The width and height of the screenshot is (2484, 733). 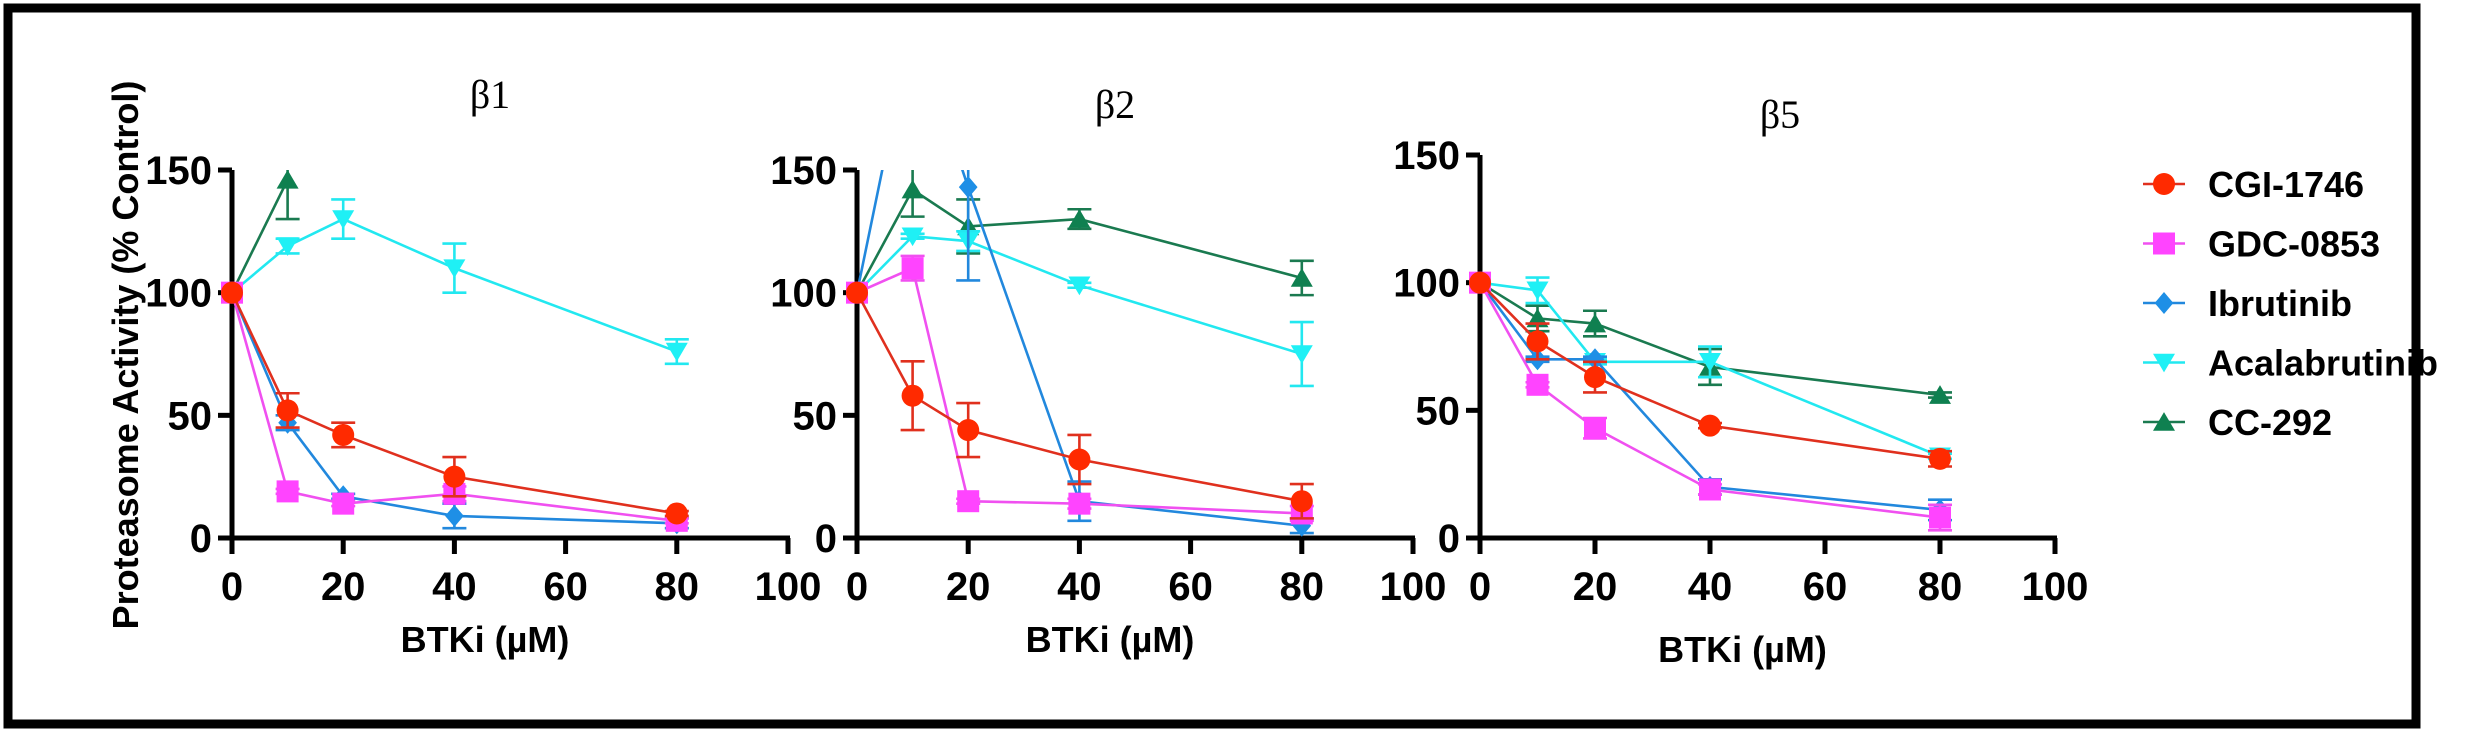 What do you see at coordinates (1780, 114) in the screenshot?
I see `panel-title: β5` at bounding box center [1780, 114].